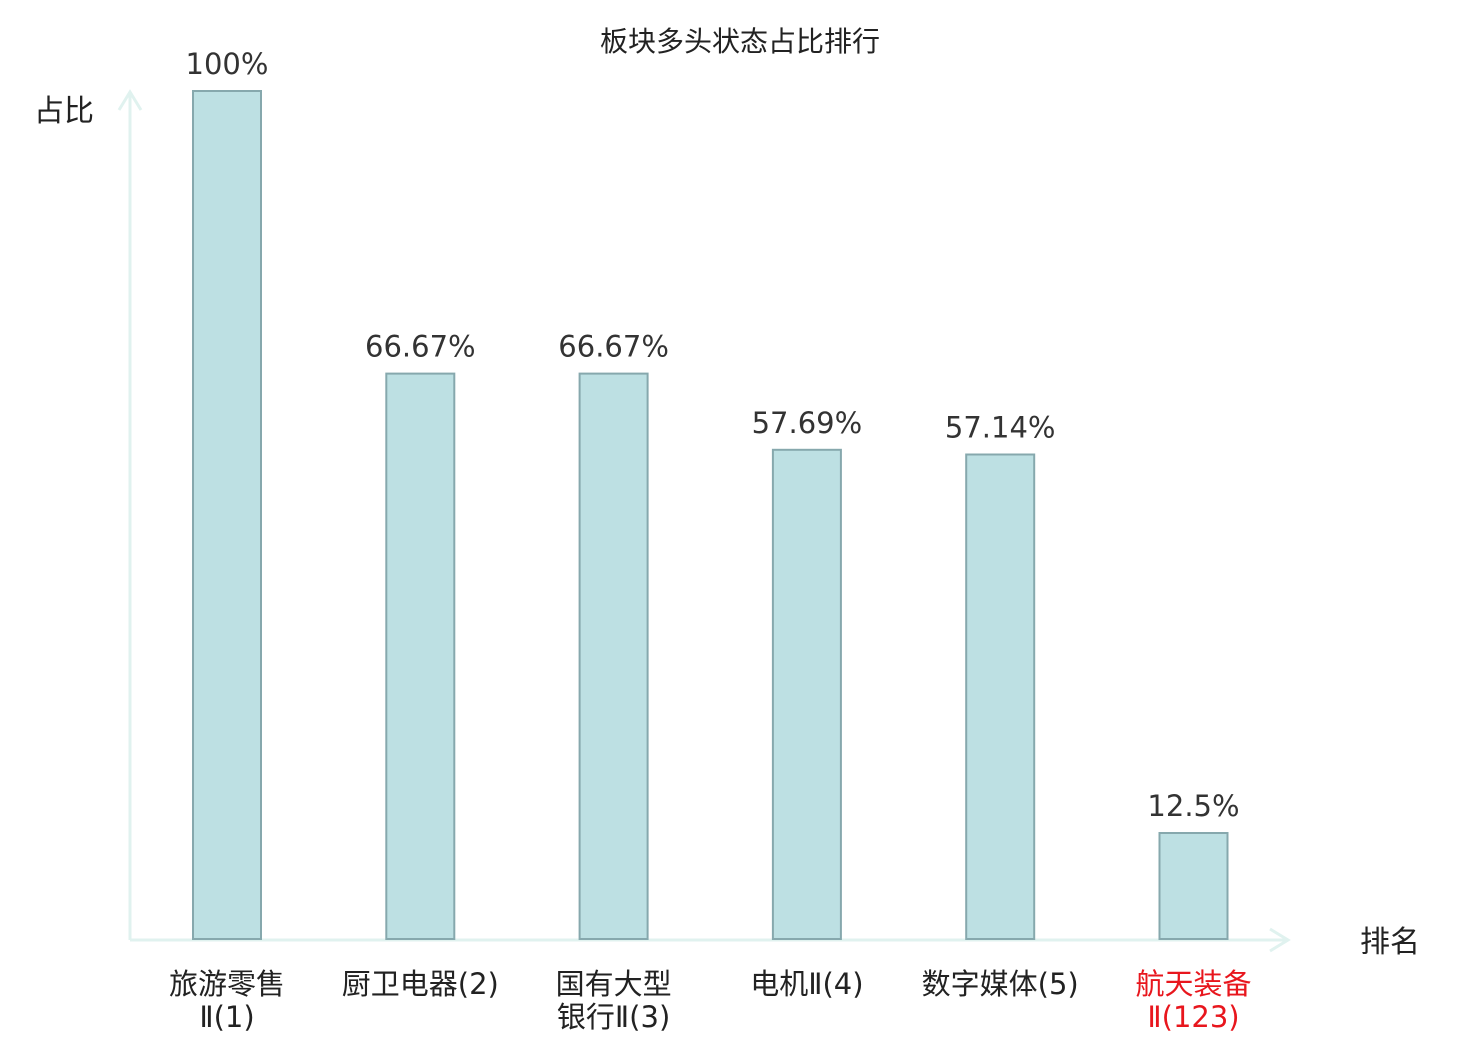 The height and width of the screenshot is (1040, 1480). I want to click on category-tick-label: 厨卫电器(2), so click(420, 984).